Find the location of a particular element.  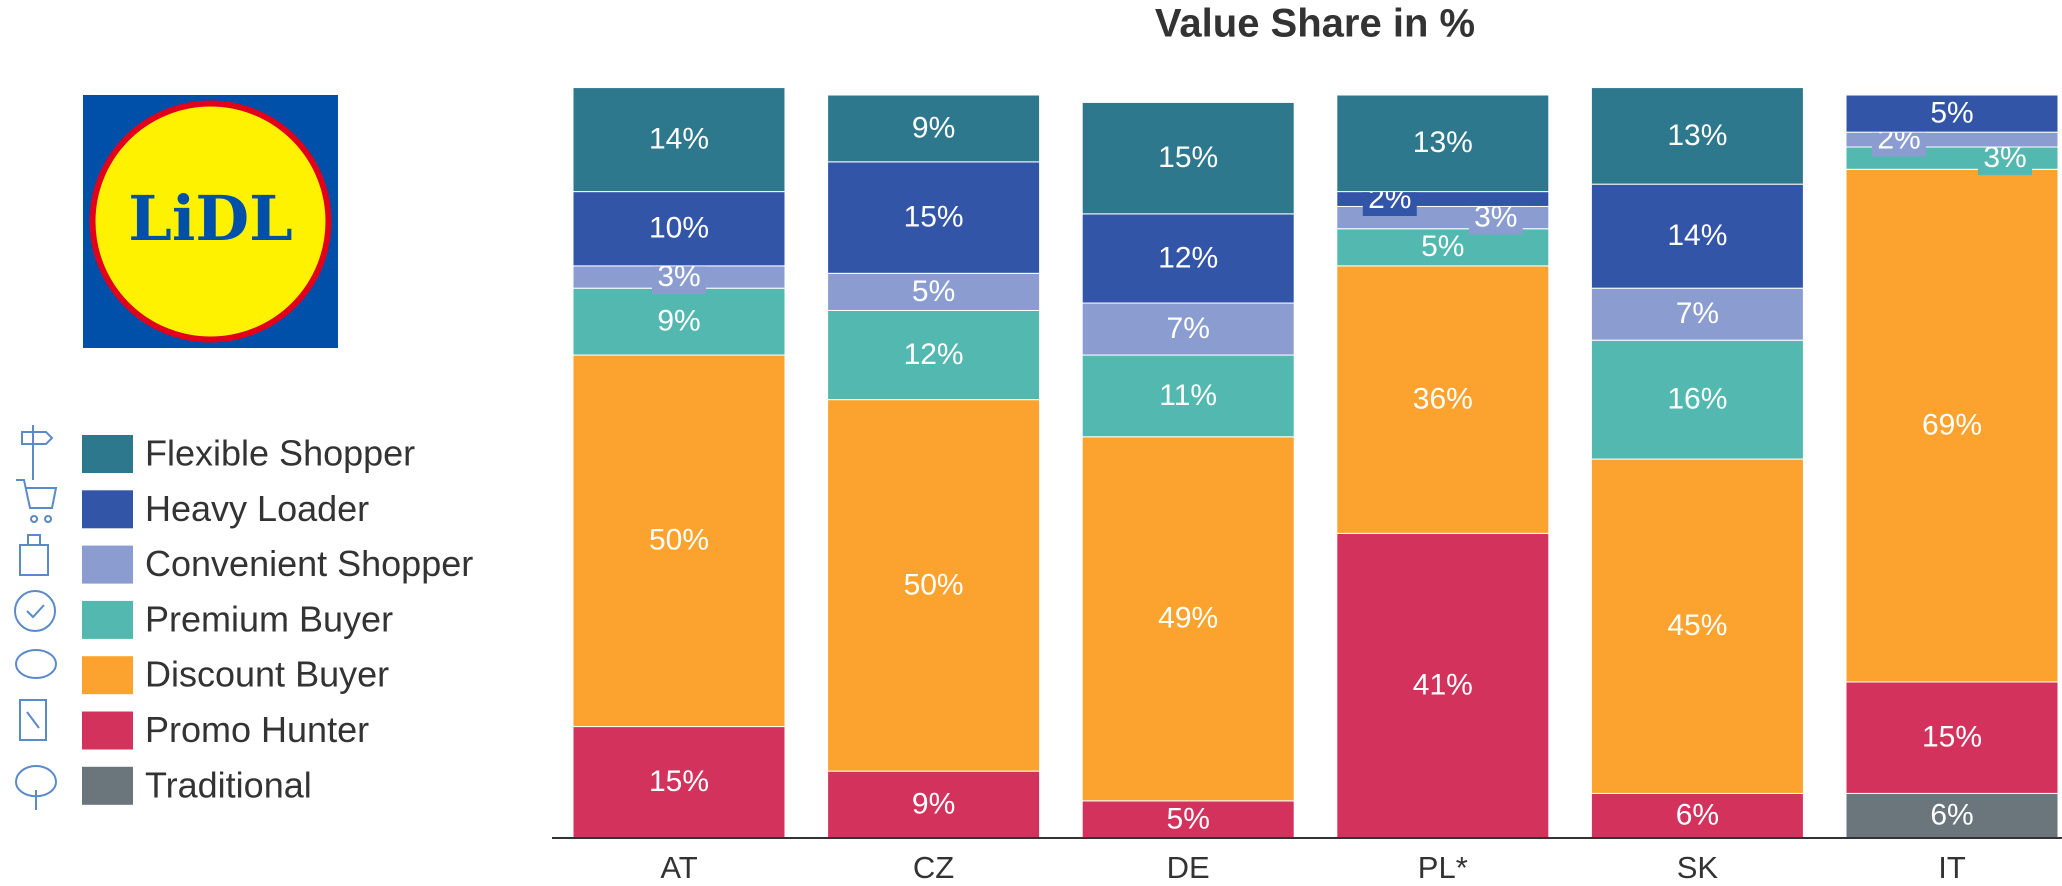

legend-label: Promo Hunter is located at coordinates (257, 729).